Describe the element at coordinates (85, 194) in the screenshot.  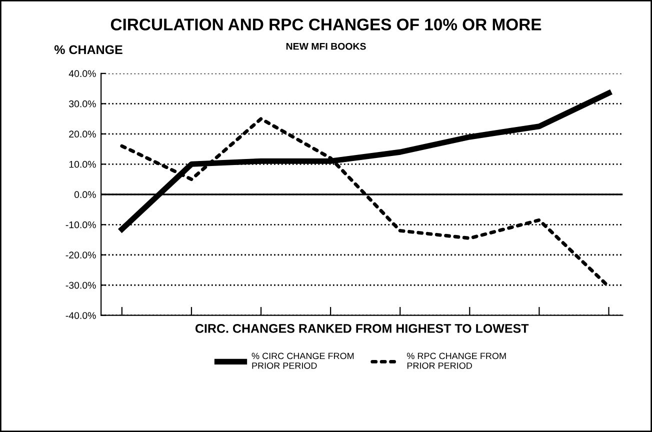
I see `y-tick-label: 0.0%` at that location.